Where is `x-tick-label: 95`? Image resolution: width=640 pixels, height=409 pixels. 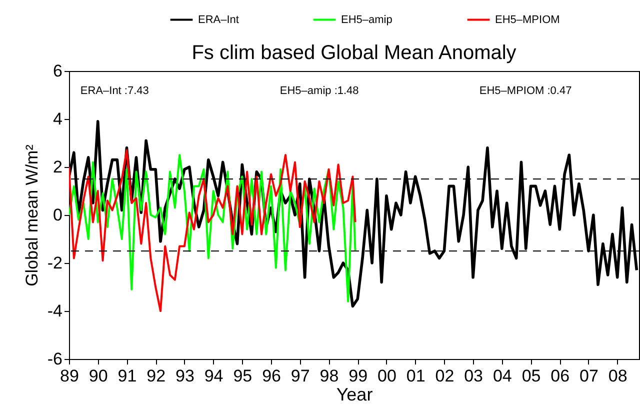
x-tick-label: 95 is located at coordinates (242, 376).